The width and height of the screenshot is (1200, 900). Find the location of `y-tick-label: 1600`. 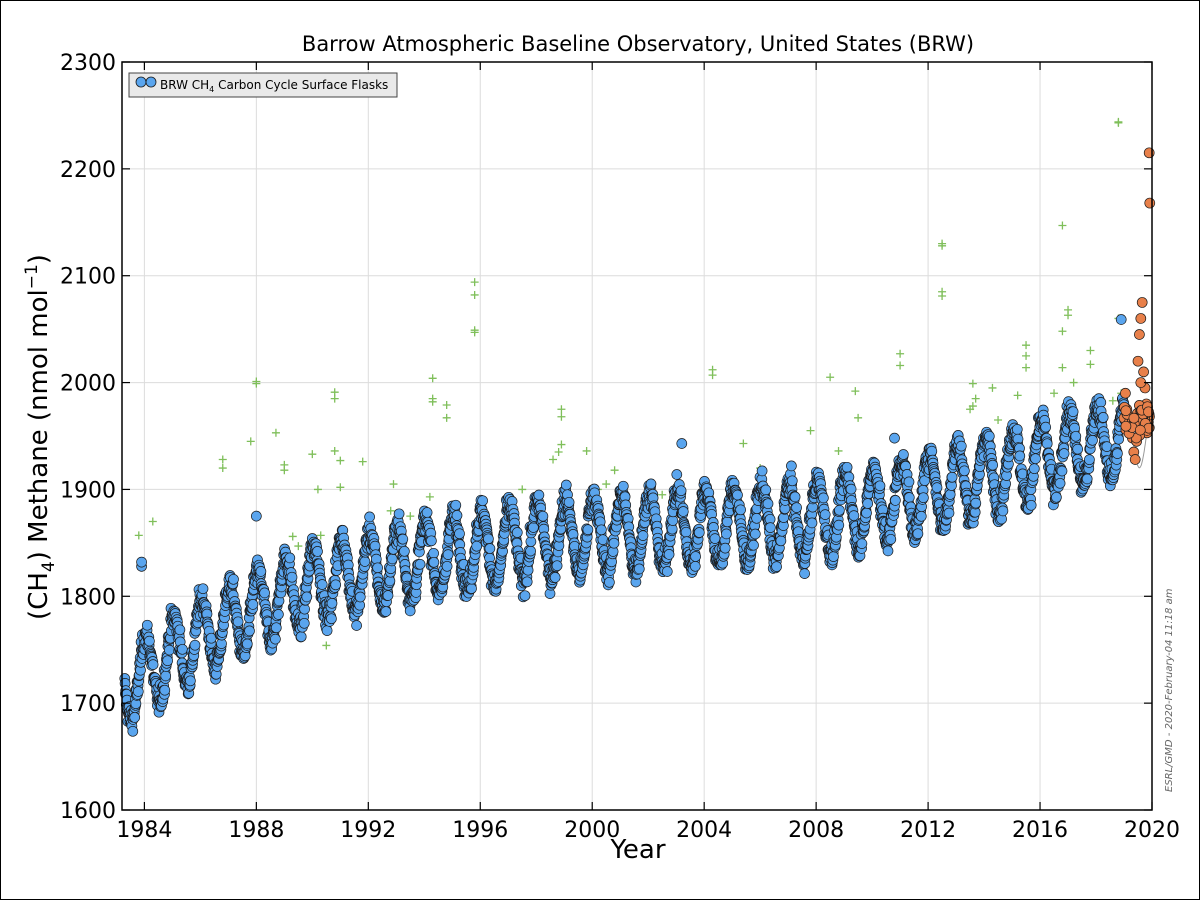

y-tick-label: 1600 is located at coordinates (88, 811).